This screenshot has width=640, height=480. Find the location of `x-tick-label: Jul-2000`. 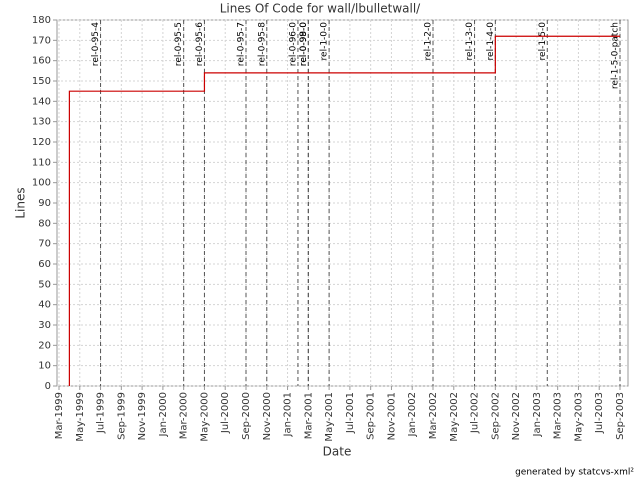

x-tick-label: Jul-2000 is located at coordinates (225, 413).